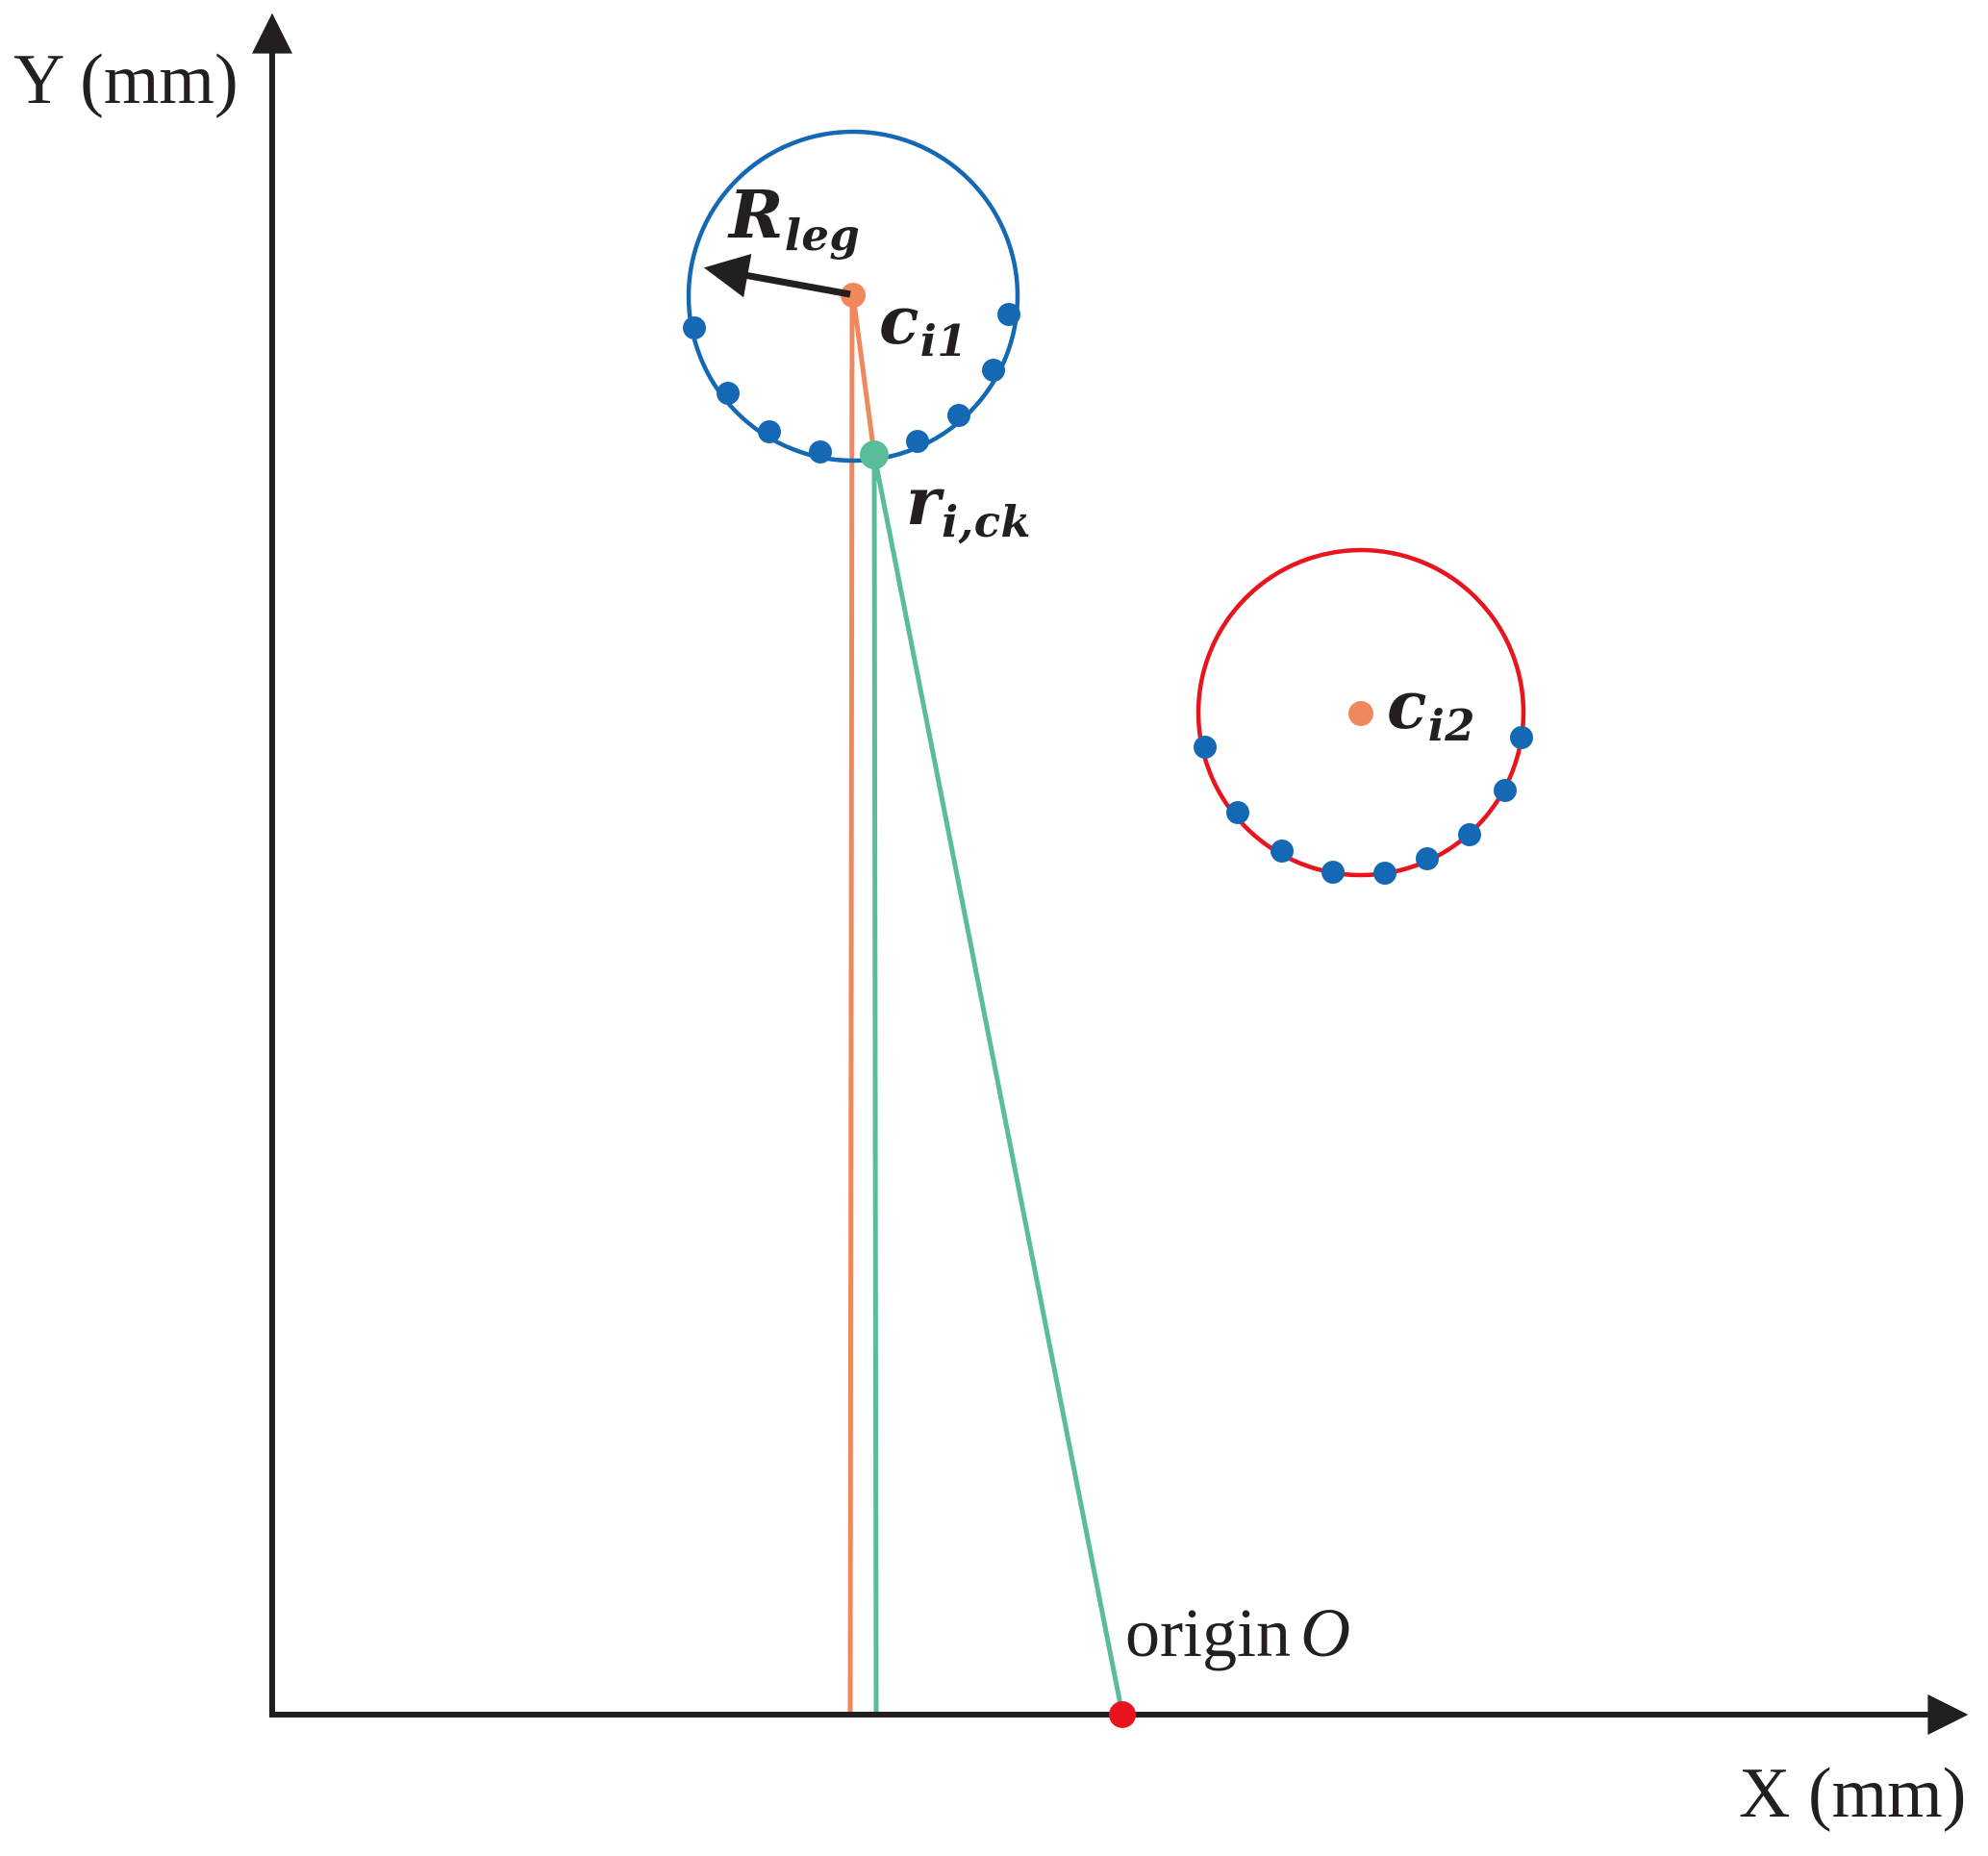 This screenshot has width=1988, height=1856. I want to click on ci1-drop-line, so click(851, 1005).